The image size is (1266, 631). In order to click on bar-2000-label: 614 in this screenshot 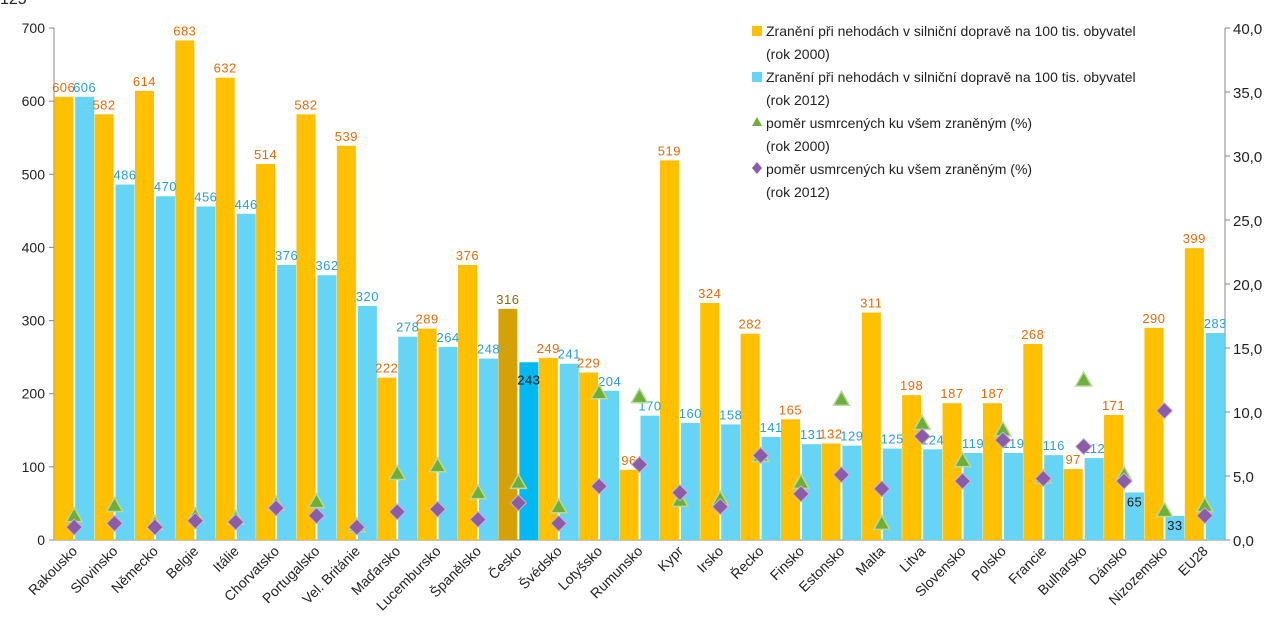, I will do `click(144, 81)`.